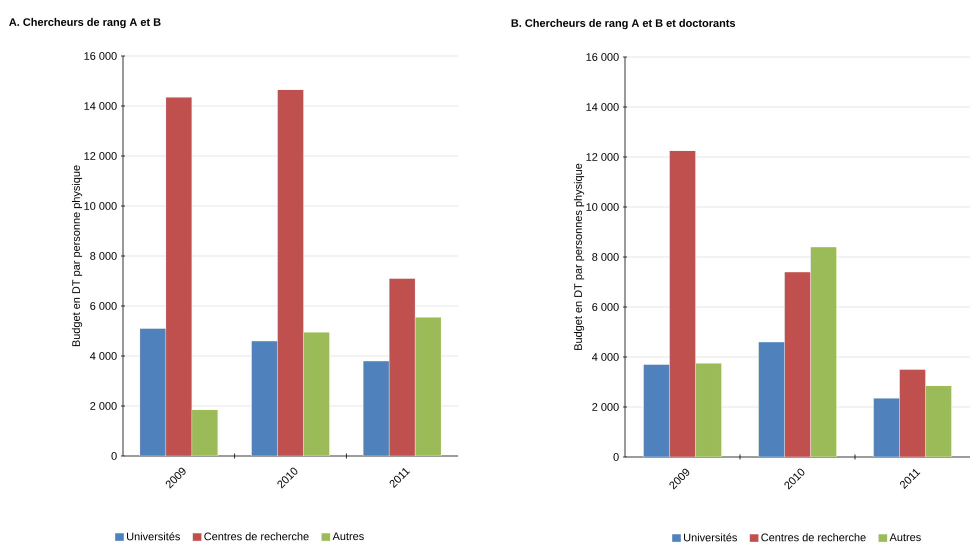  Describe the element at coordinates (624, 24) in the screenshot. I see `chart-title: B. Chercheurs de rang A et B et doctorants` at that location.